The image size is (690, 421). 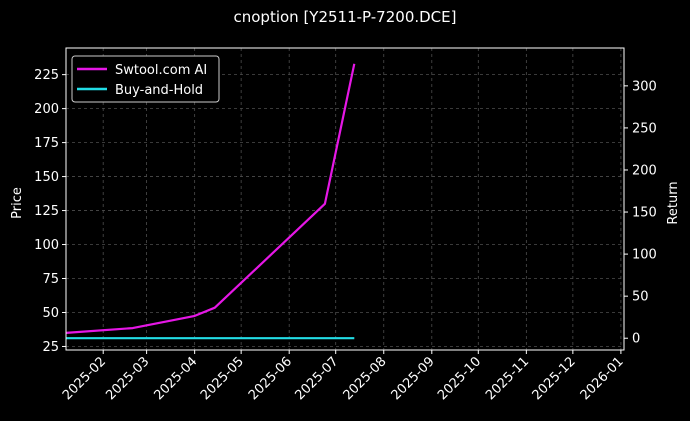 I want to click on y-tick-label-right: 100, so click(x=644, y=255).